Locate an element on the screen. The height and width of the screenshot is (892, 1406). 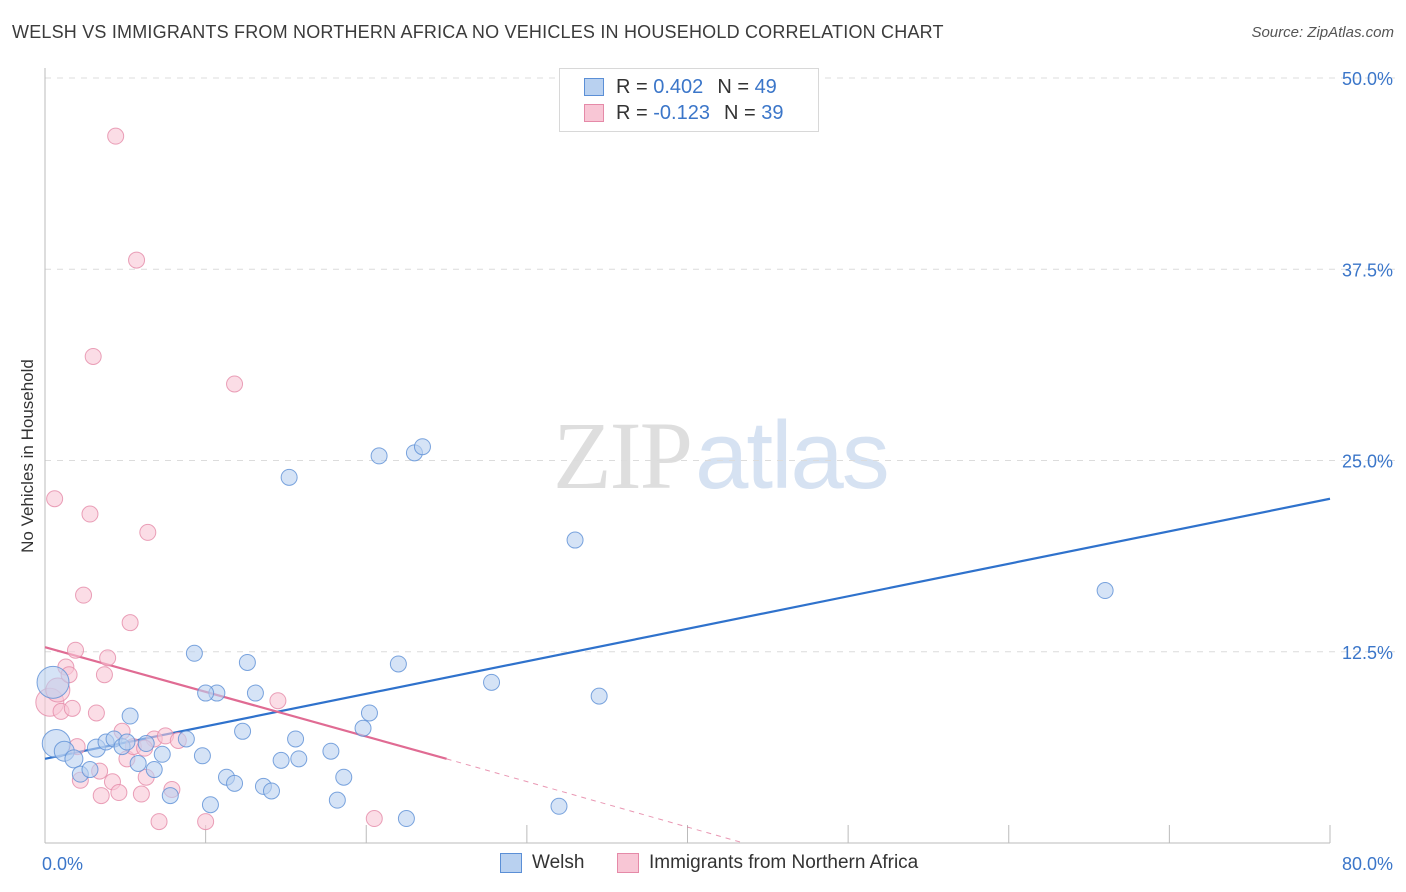
legend-row-immigrants: R = -0.123 N = 39 is located at coordinates (683, 113).